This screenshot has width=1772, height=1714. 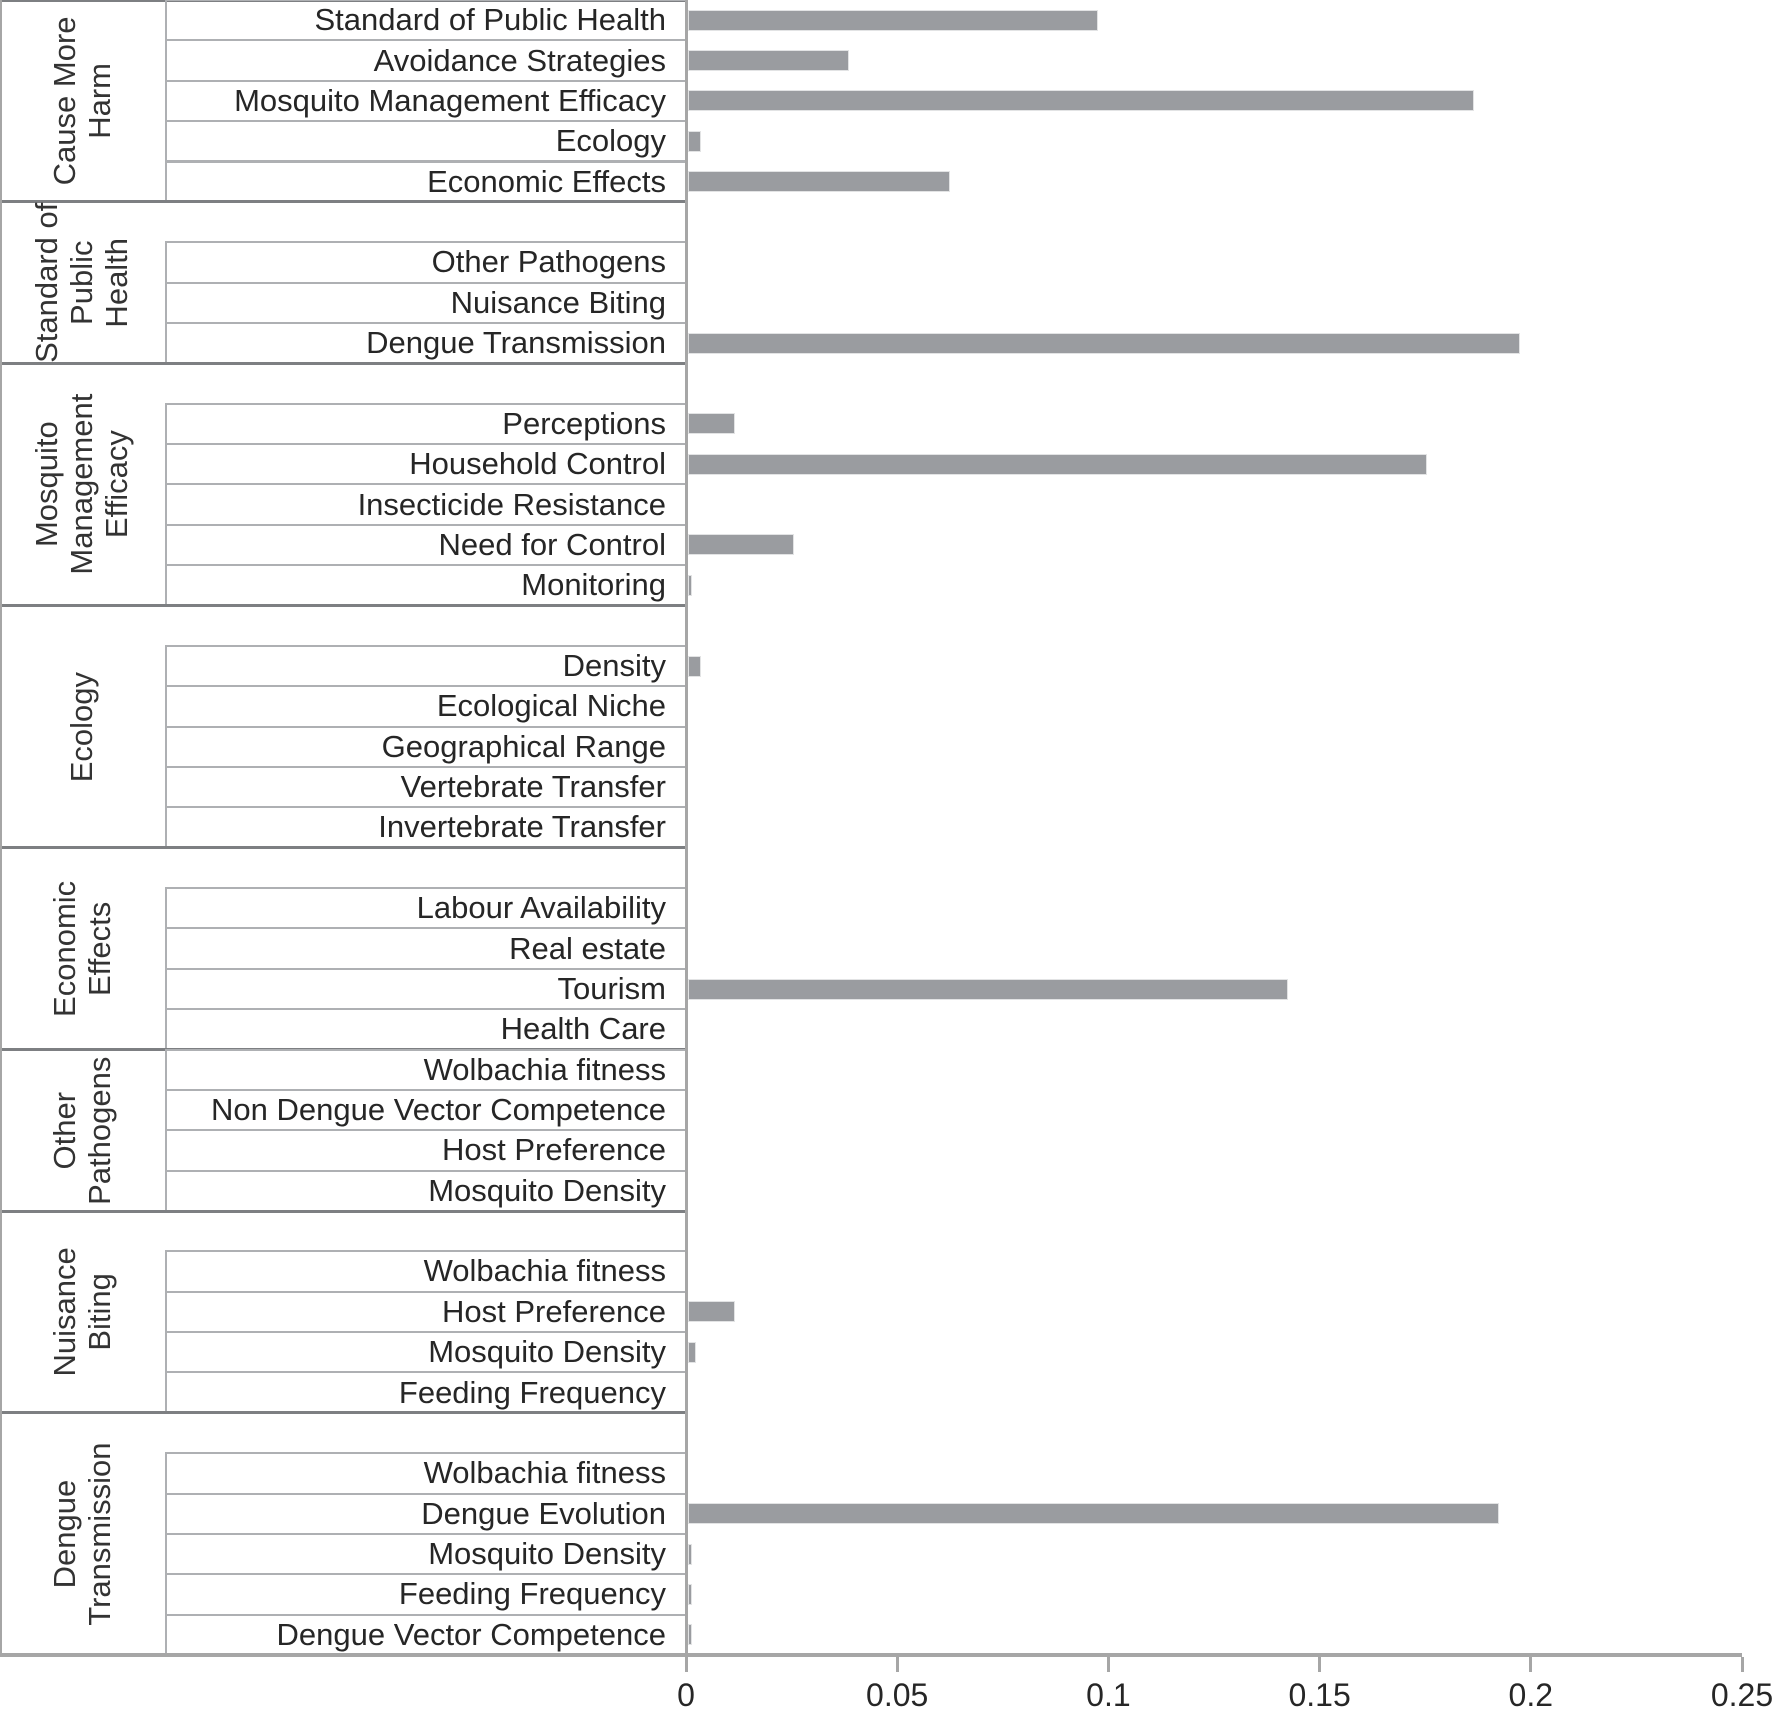 I want to click on x-axis-tick-label: 0.25, so click(x=1741, y=1695).